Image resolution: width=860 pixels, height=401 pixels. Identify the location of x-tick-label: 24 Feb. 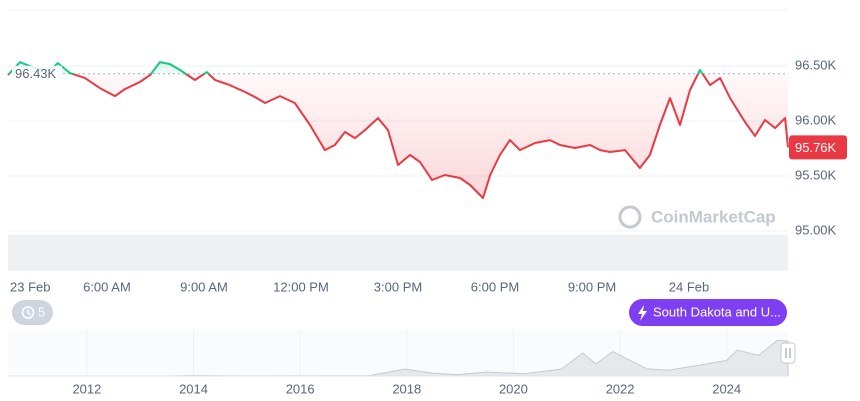
(689, 286).